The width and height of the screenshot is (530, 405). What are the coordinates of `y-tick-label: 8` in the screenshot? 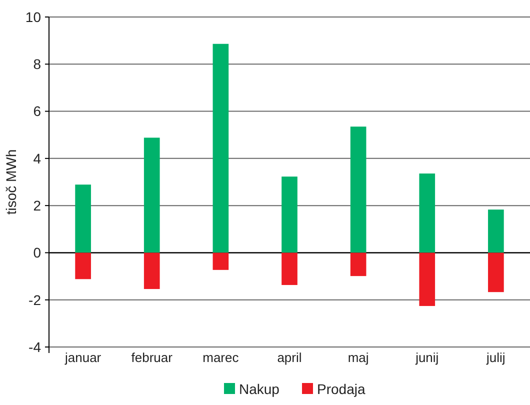 It's located at (37, 64).